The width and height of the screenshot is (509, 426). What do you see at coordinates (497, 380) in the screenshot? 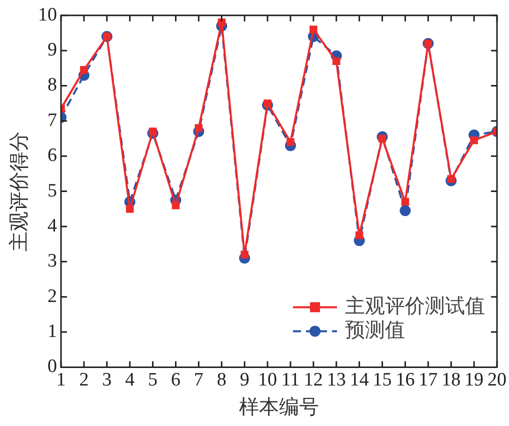
I see `x-tick-label: 20` at bounding box center [497, 380].